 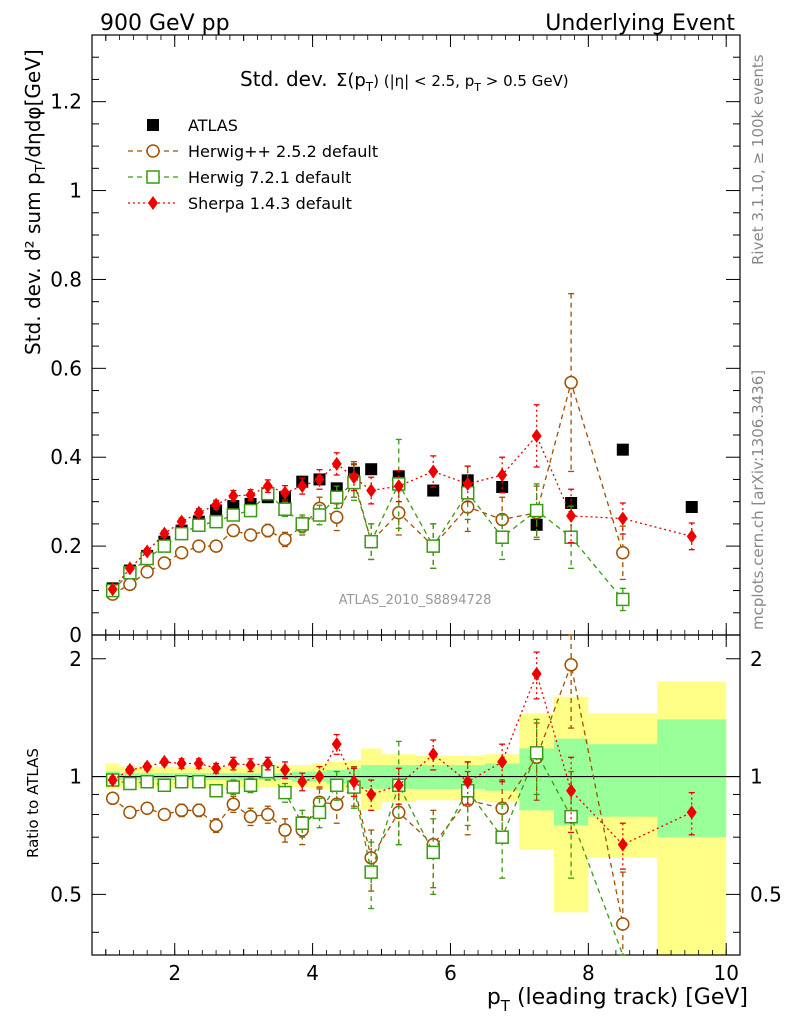 What do you see at coordinates (66, 279) in the screenshot?
I see `y-tick-label: 0.8` at bounding box center [66, 279].